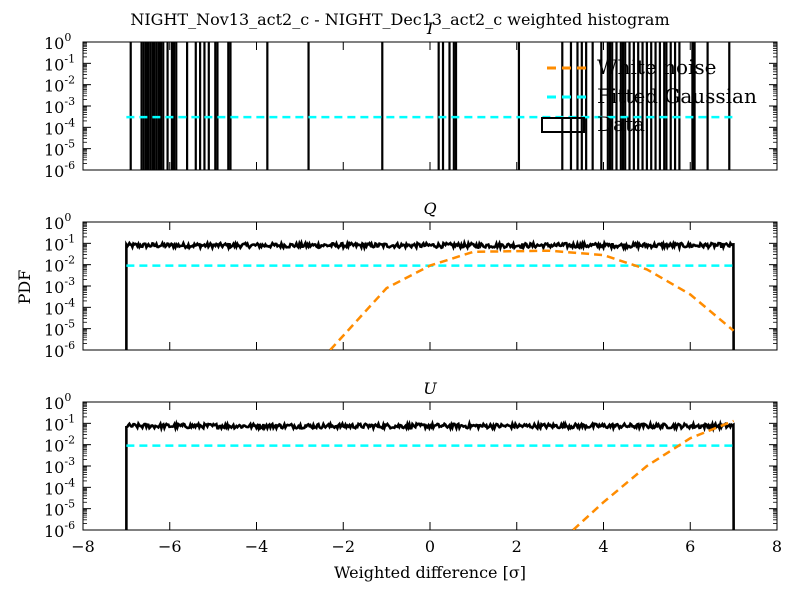 This screenshot has width=800, height=600. Describe the element at coordinates (59, 106) in the screenshot. I see `y-tick-label-i: 10⁻³` at that location.